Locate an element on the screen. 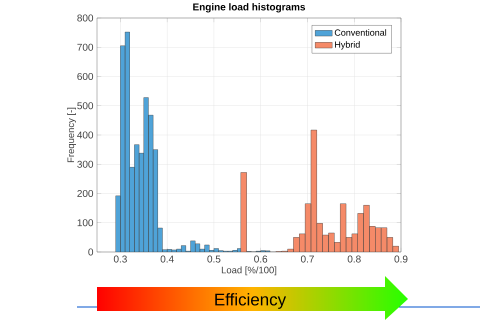  chart-title: Engine load histograms is located at coordinates (249, 7).